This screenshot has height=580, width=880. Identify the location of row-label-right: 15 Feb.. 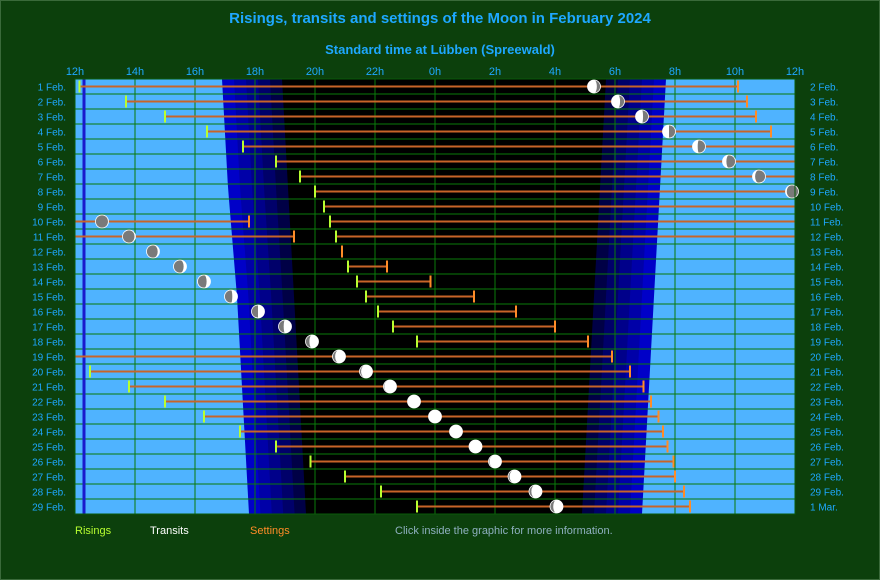
(827, 283).